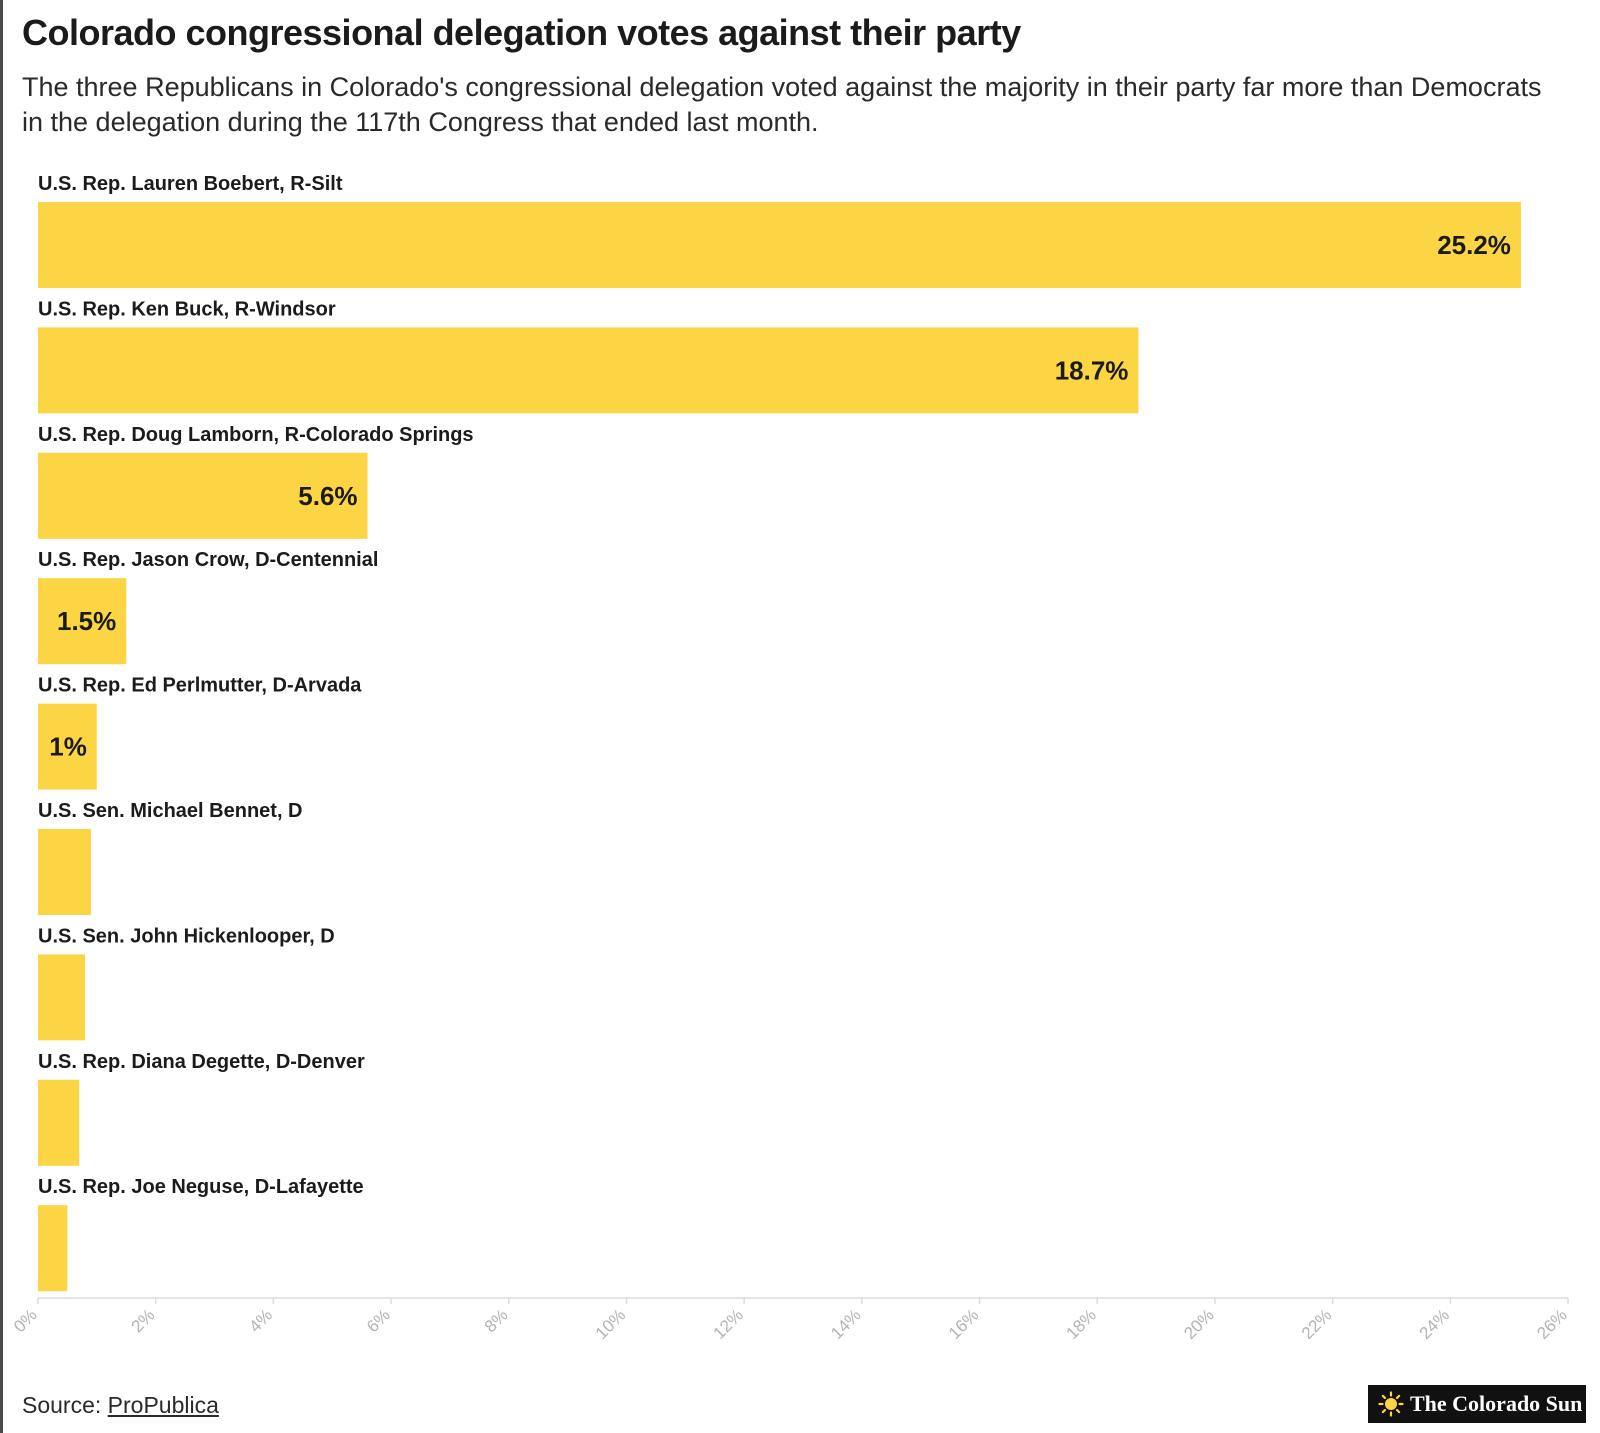  Describe the element at coordinates (1474, 245) in the screenshot. I see `bar-value-label: 25.2%` at that location.